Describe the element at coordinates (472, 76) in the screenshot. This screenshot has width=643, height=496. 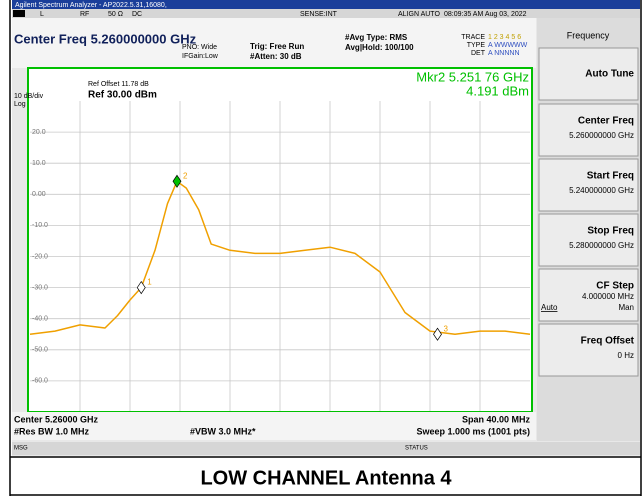
I see `marker-freq: Mkr2 5.251 76 GHz` at that location.